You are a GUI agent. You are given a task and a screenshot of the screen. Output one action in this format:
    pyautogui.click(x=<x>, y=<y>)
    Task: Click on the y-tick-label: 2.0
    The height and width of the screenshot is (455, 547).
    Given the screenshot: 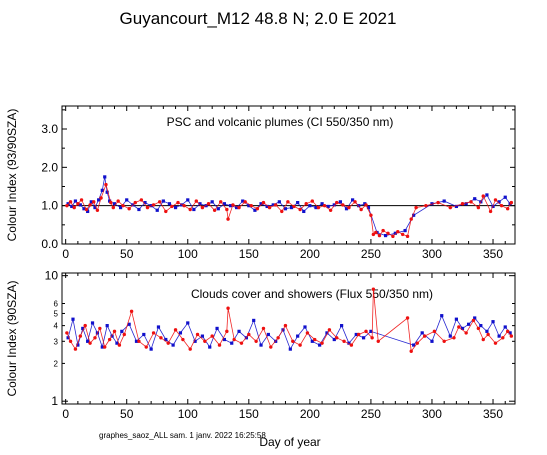 What is the action you would take?
    pyautogui.click(x=49, y=167)
    